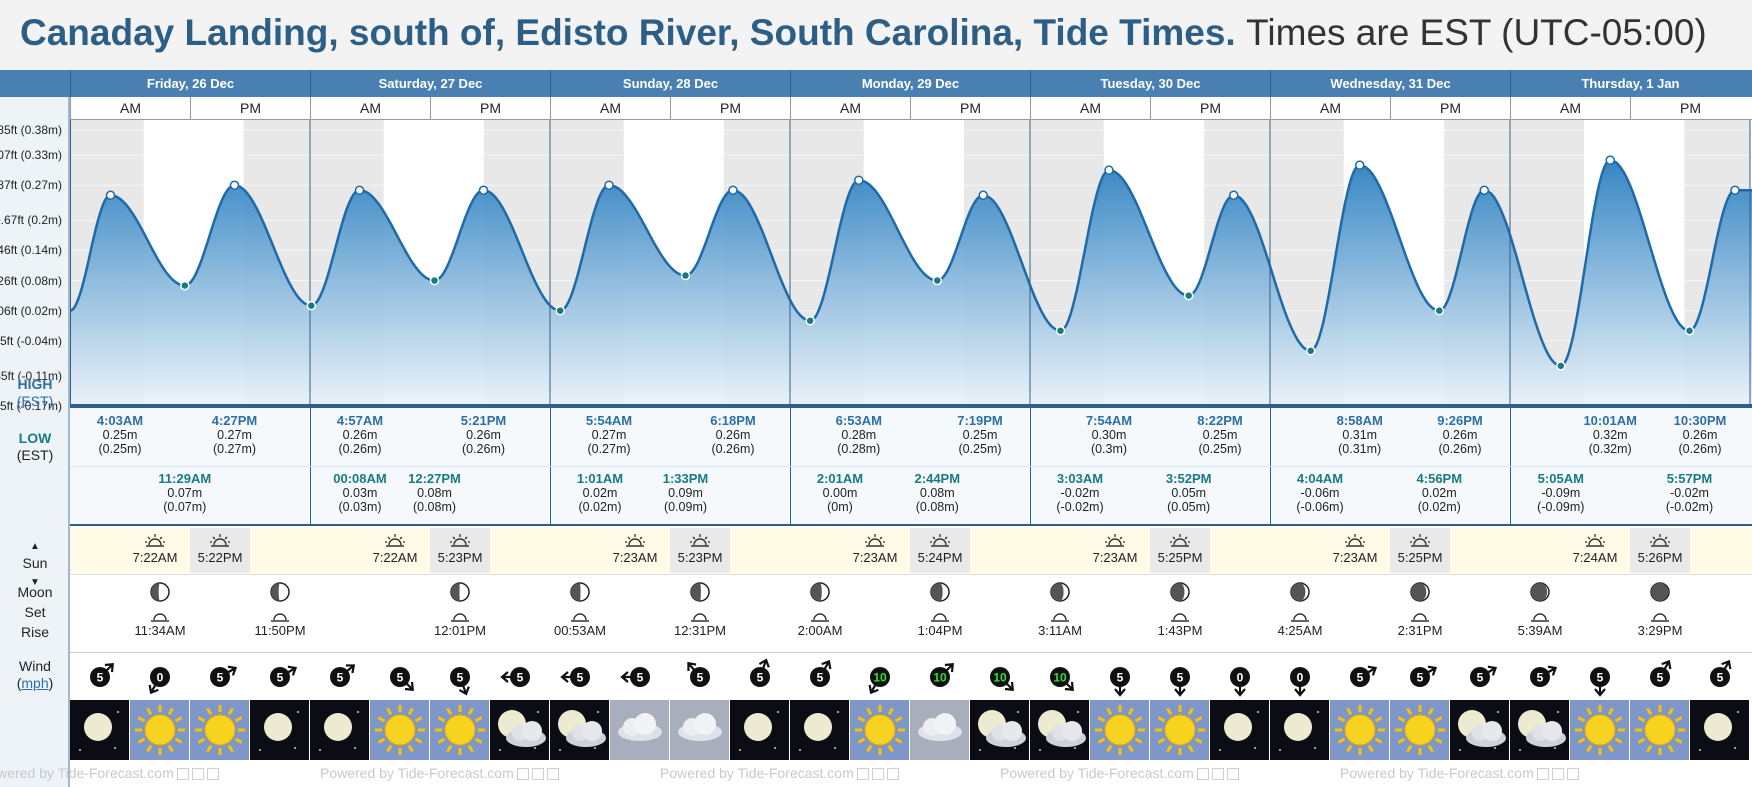  Describe the element at coordinates (859, 435) in the screenshot. I see `tide-height: 0.28m` at that location.